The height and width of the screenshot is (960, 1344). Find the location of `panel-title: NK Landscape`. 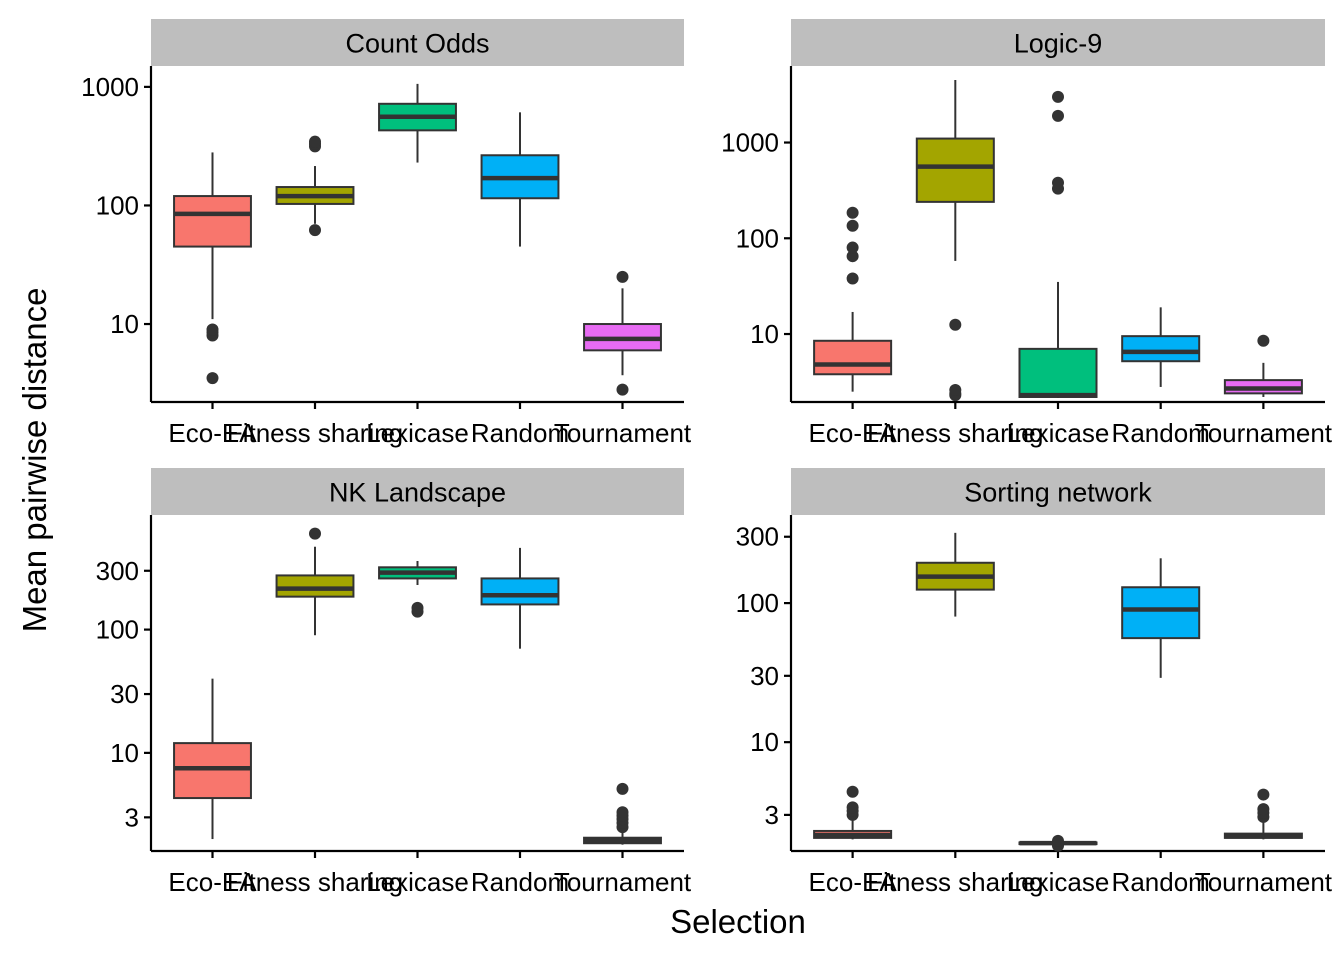

panel-title: NK Landscape is located at coordinates (417, 493).